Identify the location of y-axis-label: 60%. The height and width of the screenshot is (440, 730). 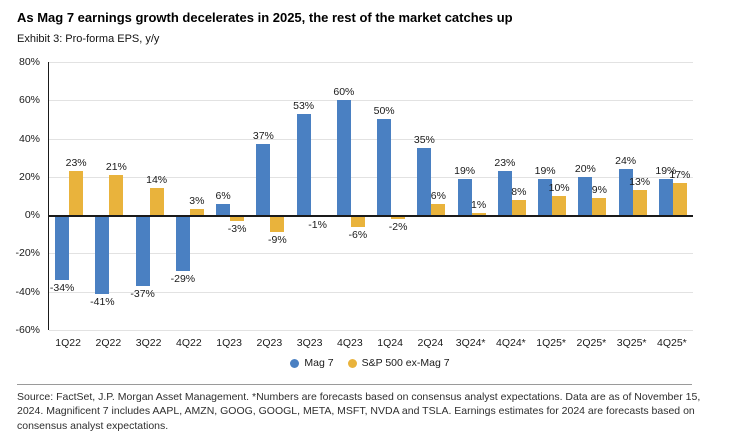
(29, 100).